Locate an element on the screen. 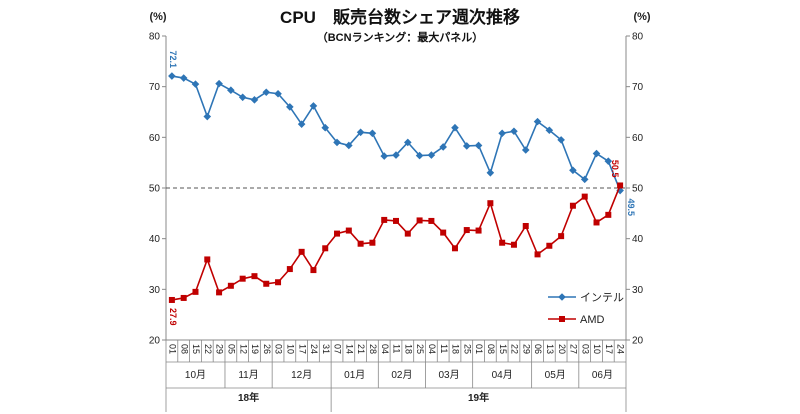  month-label: 03月 is located at coordinates (449, 375).